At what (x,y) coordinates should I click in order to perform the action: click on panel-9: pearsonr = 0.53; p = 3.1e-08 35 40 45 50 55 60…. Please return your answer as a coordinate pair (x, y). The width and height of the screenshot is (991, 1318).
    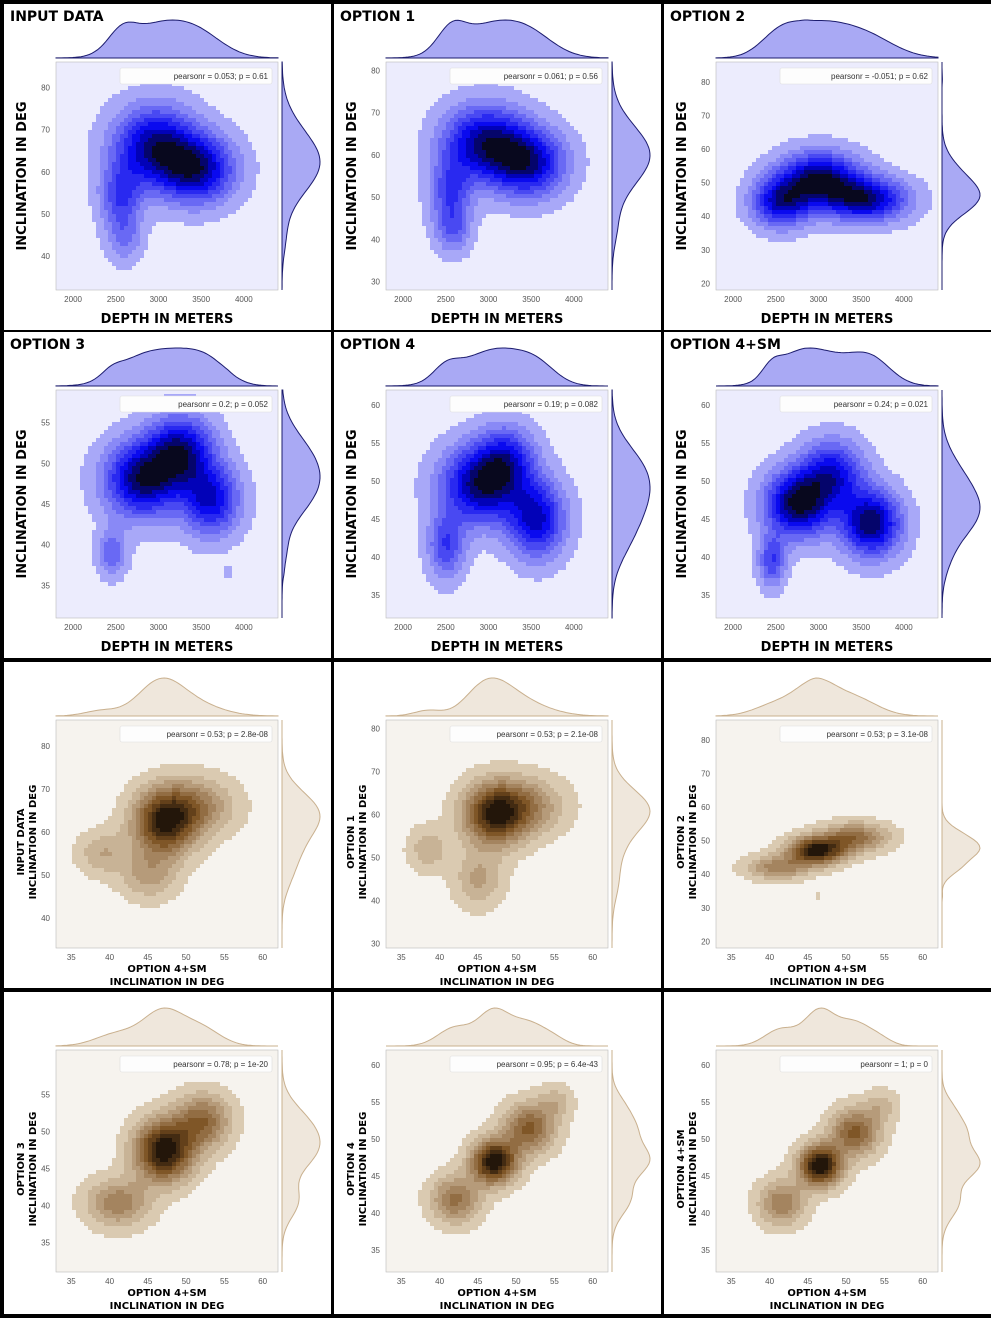
    Looking at the image, I should click on (827, 825).